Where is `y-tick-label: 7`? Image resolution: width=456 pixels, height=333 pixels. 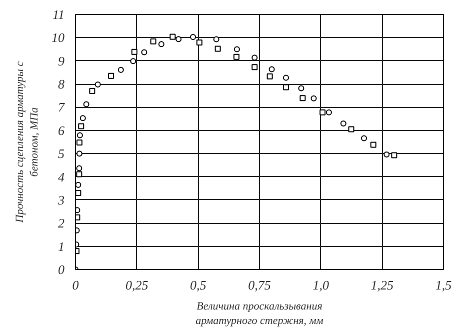 y-tick-label: 7 is located at coordinates (61, 107).